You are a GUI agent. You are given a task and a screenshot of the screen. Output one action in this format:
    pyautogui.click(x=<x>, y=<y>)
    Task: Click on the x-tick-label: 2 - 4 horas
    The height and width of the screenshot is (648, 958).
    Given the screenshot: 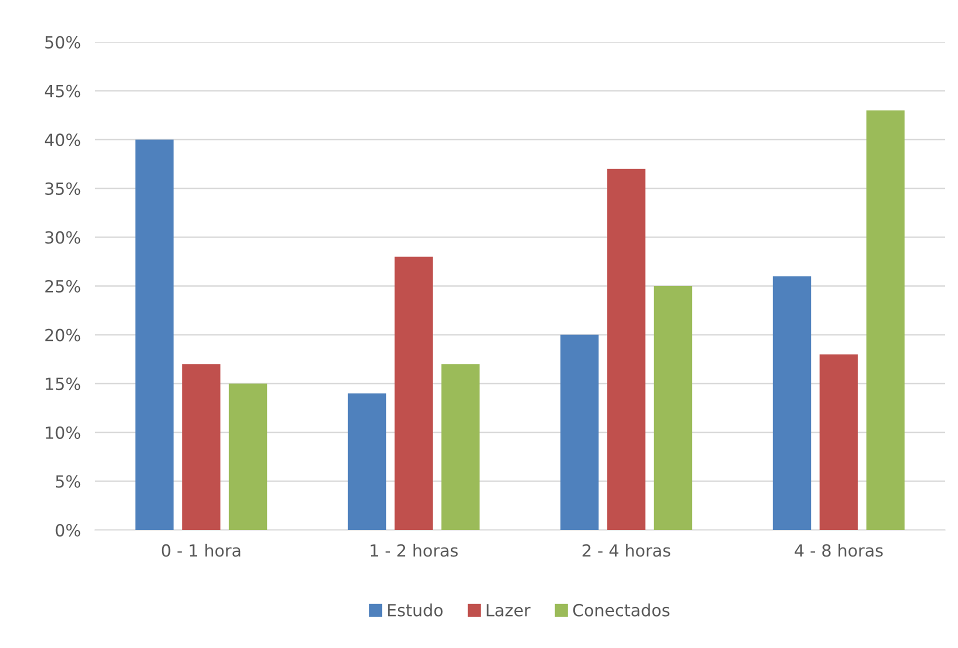 What is the action you would take?
    pyautogui.click(x=626, y=550)
    